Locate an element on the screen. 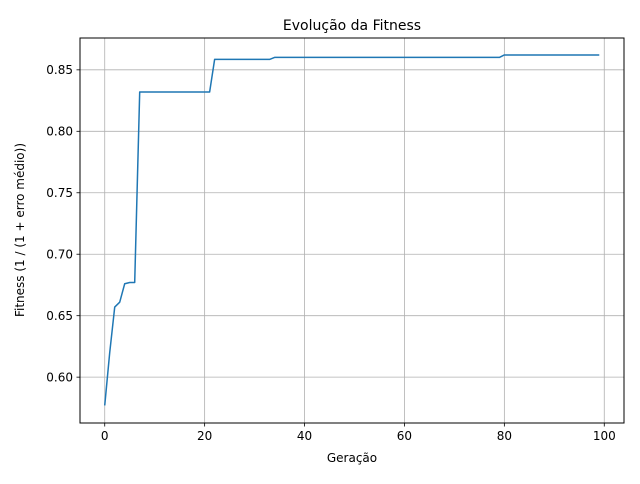 This screenshot has height=484, width=640. x-tick-label: 0 is located at coordinates (105, 436).